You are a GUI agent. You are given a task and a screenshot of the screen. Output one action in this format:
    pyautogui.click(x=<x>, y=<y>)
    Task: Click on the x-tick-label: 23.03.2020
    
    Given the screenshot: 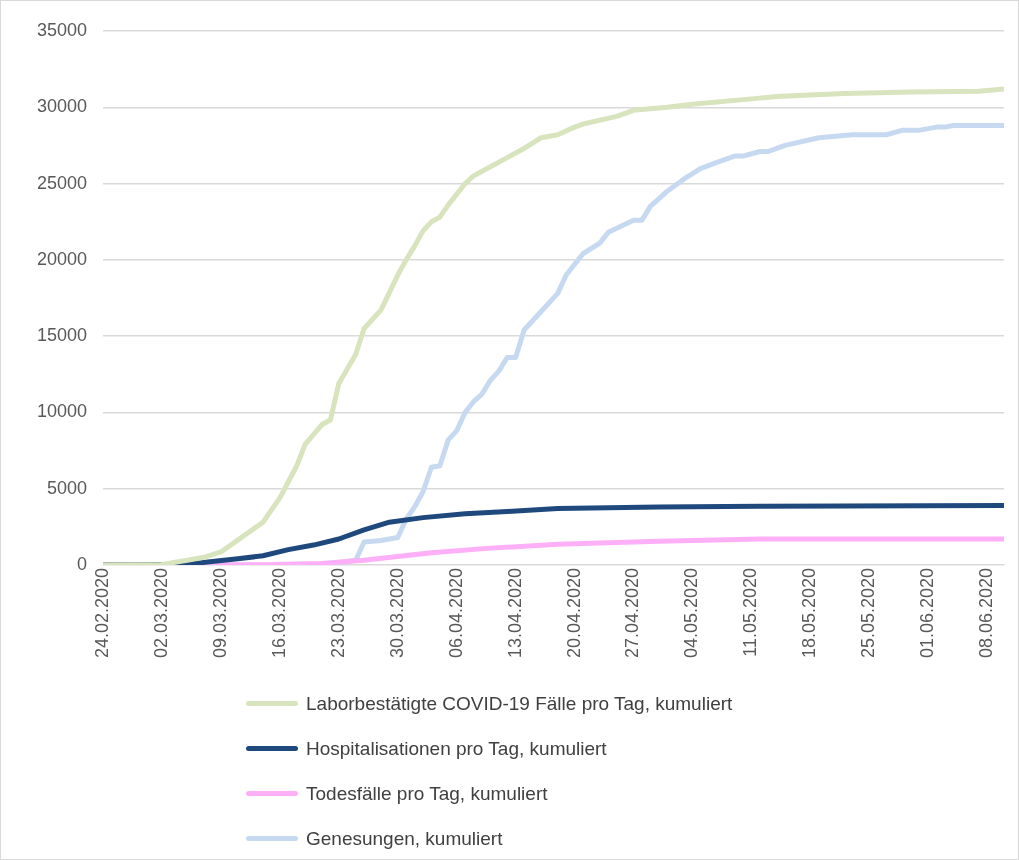 What is the action you would take?
    pyautogui.click(x=337, y=613)
    